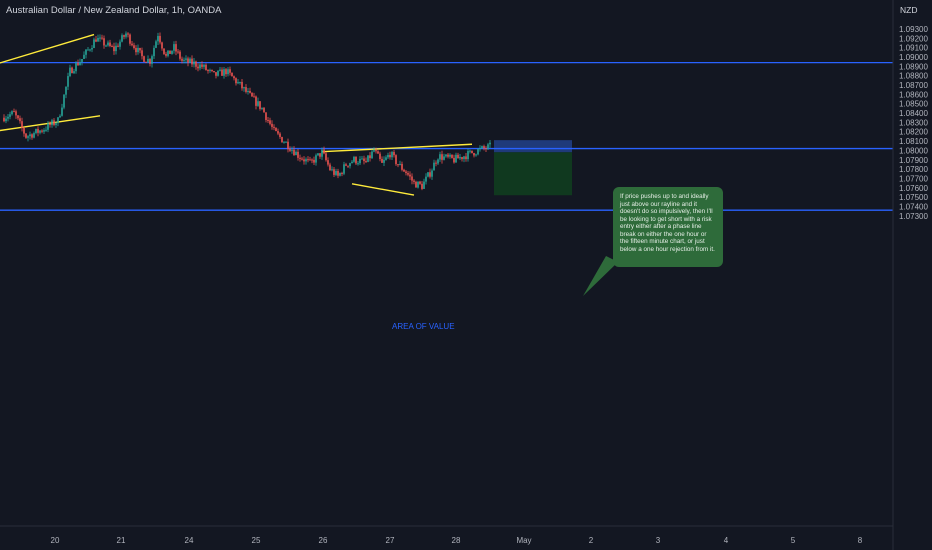  What do you see at coordinates (726, 540) in the screenshot?
I see `time-tick-label: 4` at bounding box center [726, 540].